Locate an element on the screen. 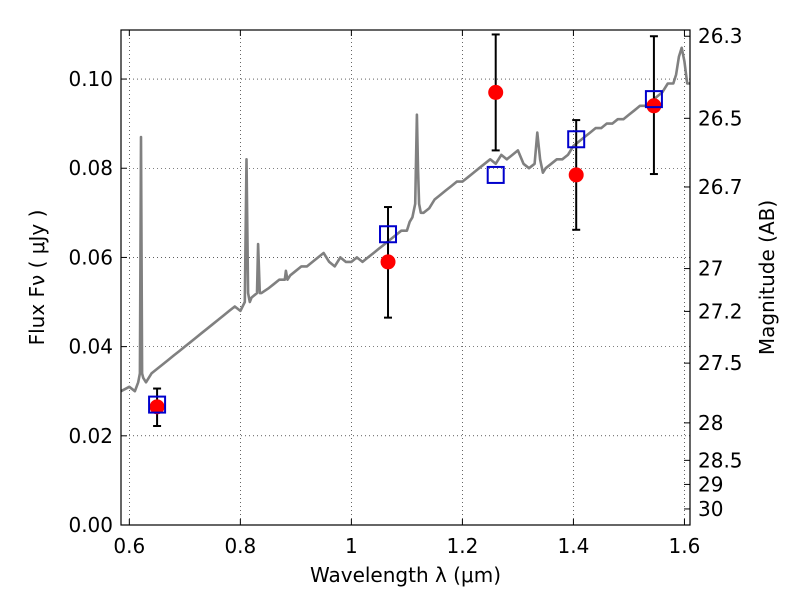  x-tick-label: 0.6 is located at coordinates (129, 546).